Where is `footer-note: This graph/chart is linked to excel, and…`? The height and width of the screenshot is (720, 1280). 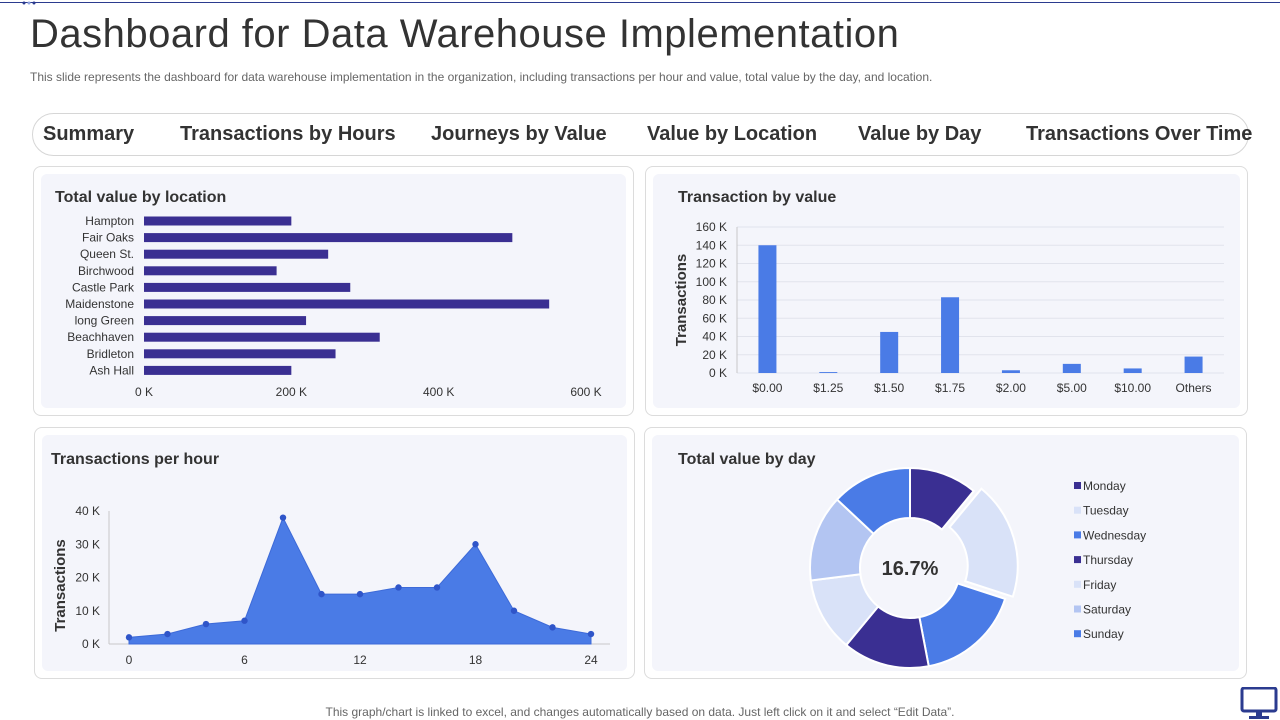 footer-note: This graph/chart is linked to excel, and… is located at coordinates (640, 712).